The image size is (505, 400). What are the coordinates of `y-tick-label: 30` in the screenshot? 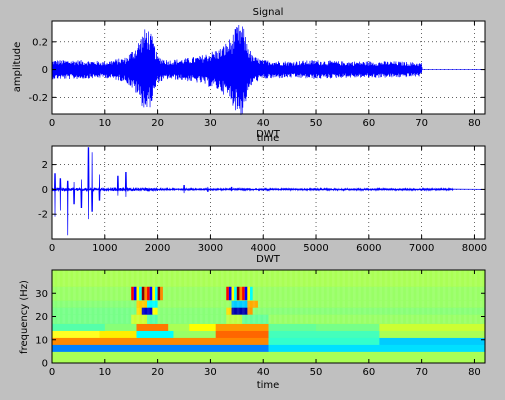 It's located at (41, 294).